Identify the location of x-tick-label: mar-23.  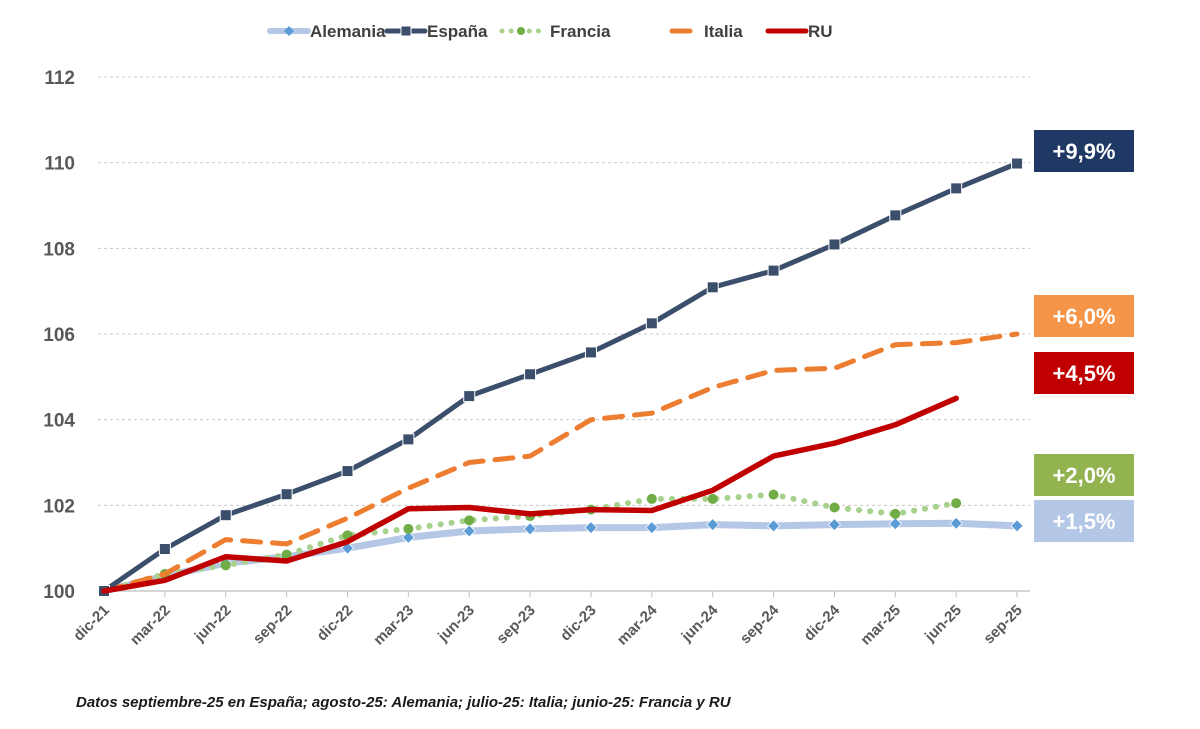
(393, 625).